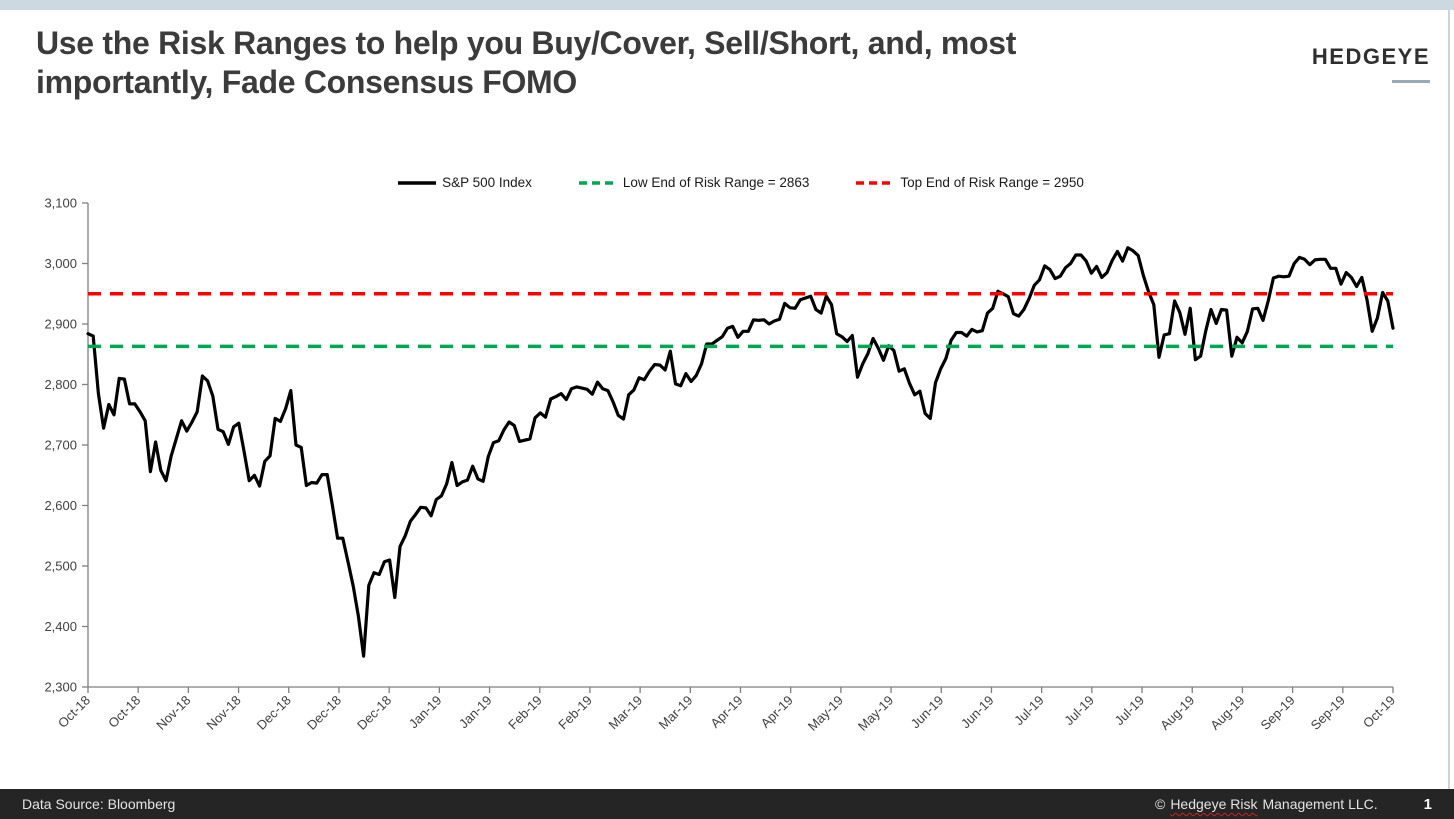  I want to click on top-risk-range-swatch, so click(875, 183).